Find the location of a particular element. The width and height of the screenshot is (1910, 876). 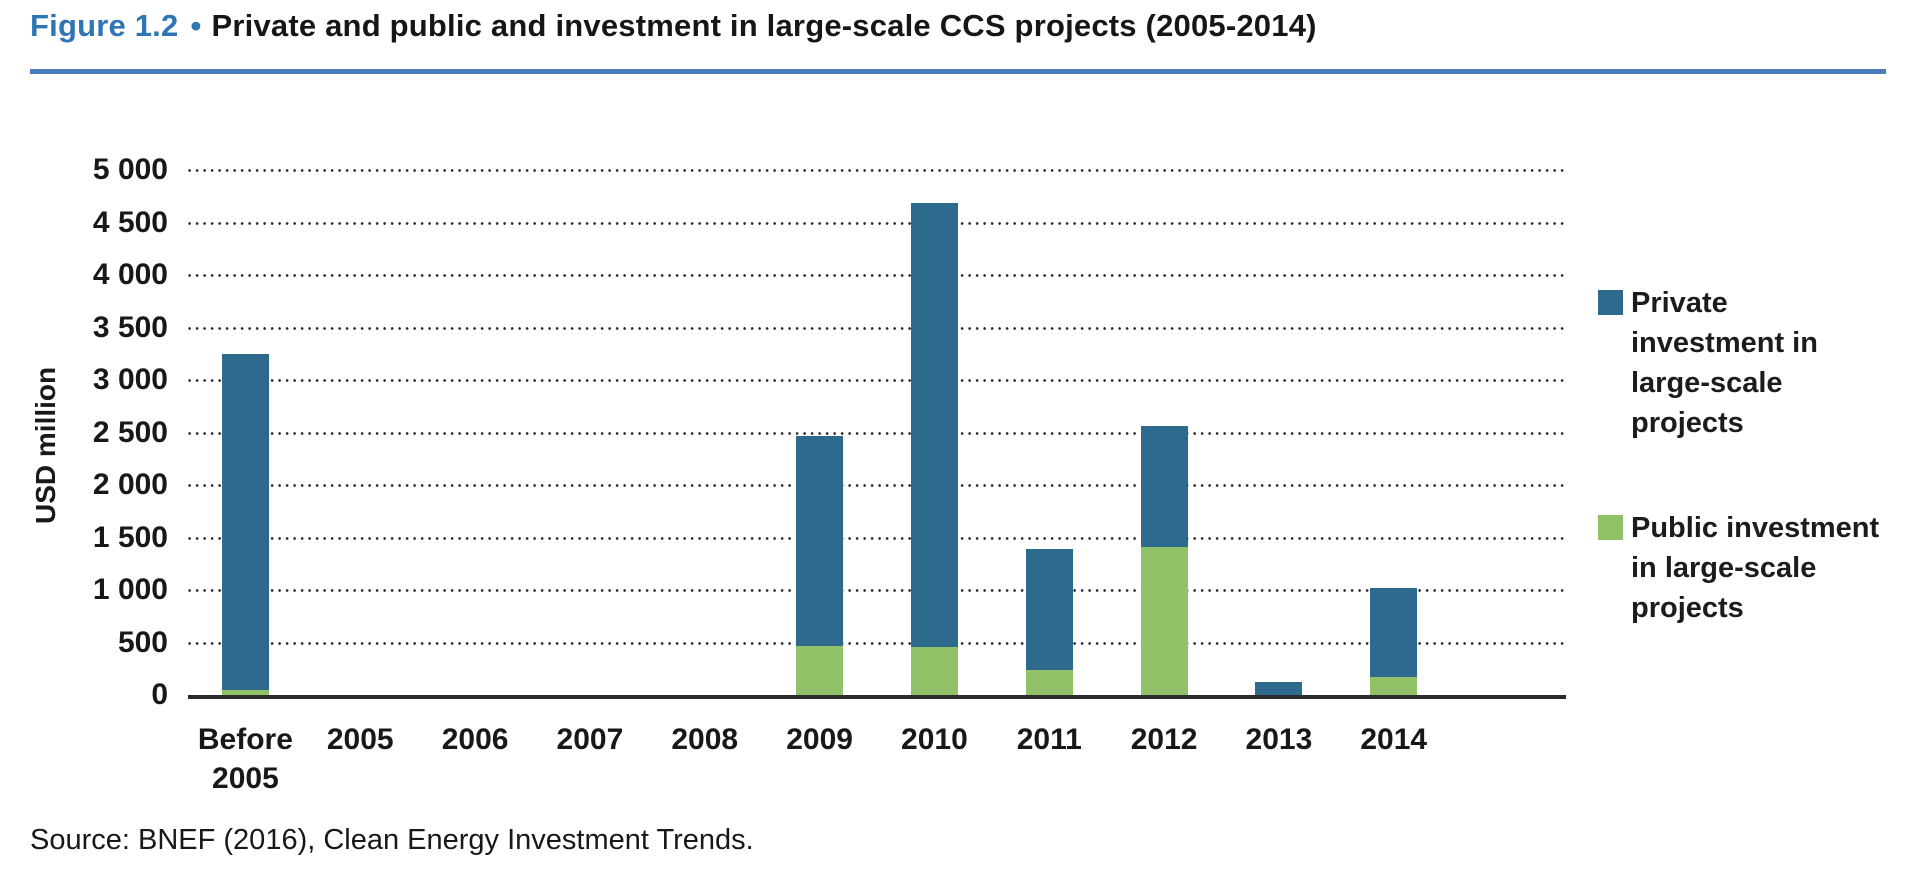

x-tick-label: 2006 is located at coordinates (475, 739).